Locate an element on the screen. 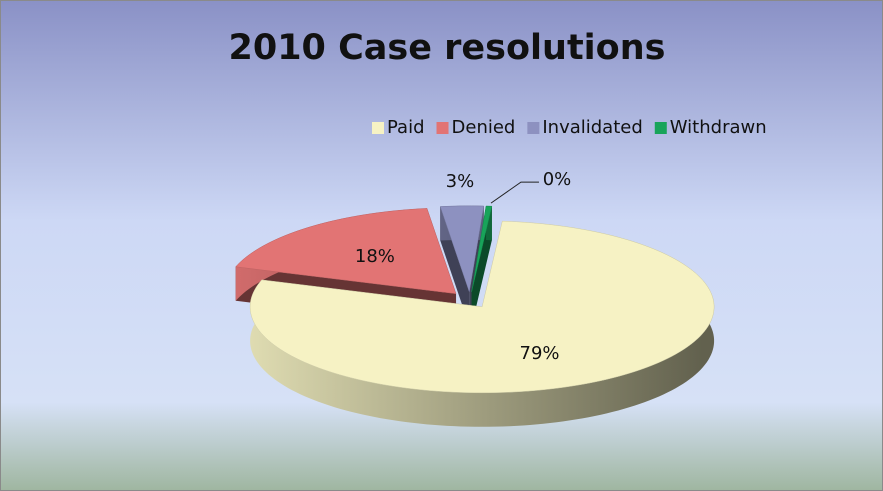  legend-label: Paid is located at coordinates (406, 127).